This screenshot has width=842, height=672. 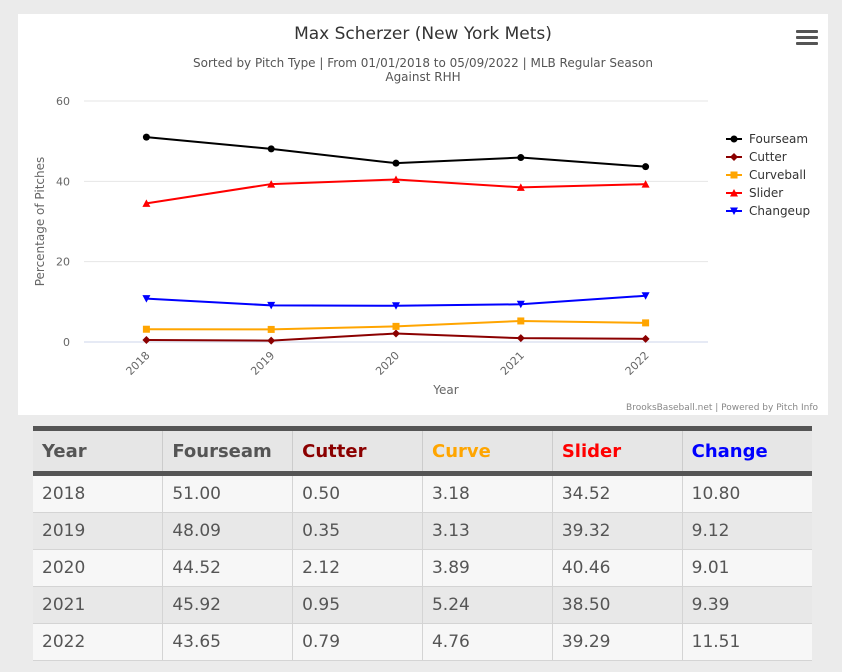 I want to click on table-row: 2019 48.09 0.35 3.13 39.32 9.12, so click(x=422, y=531).